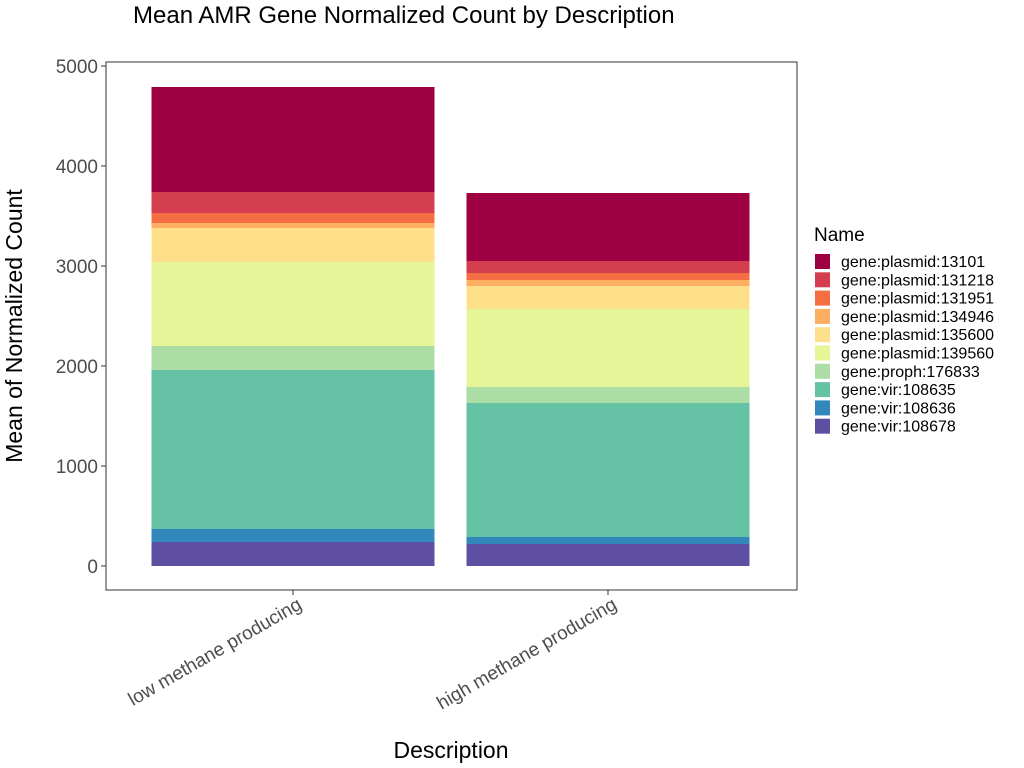 The height and width of the screenshot is (768, 1024). Describe the element at coordinates (526, 654) in the screenshot. I see `x-tick-label: high methane producing` at that location.